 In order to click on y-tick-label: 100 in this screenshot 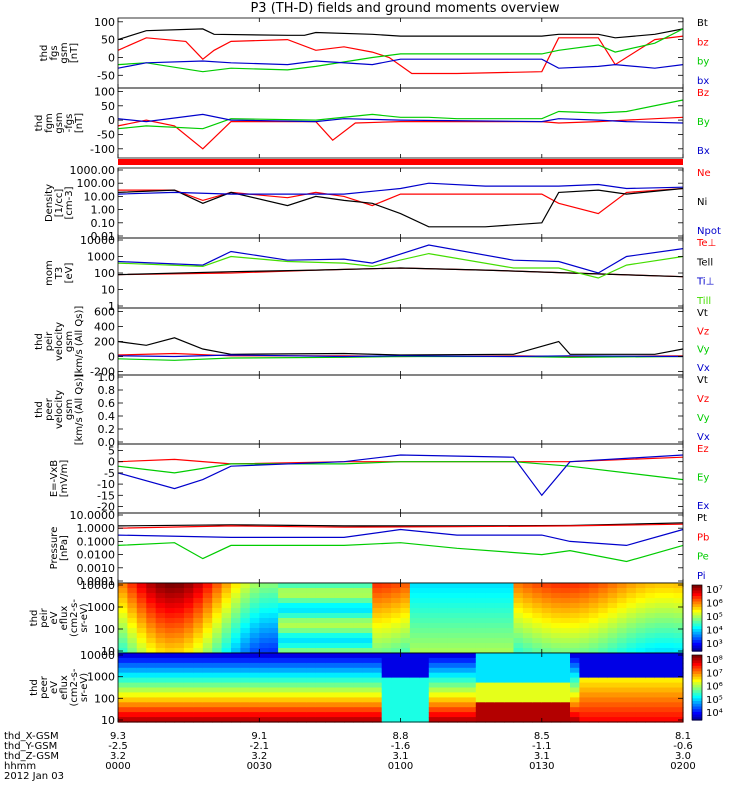, I will do `click(104, 22)`.